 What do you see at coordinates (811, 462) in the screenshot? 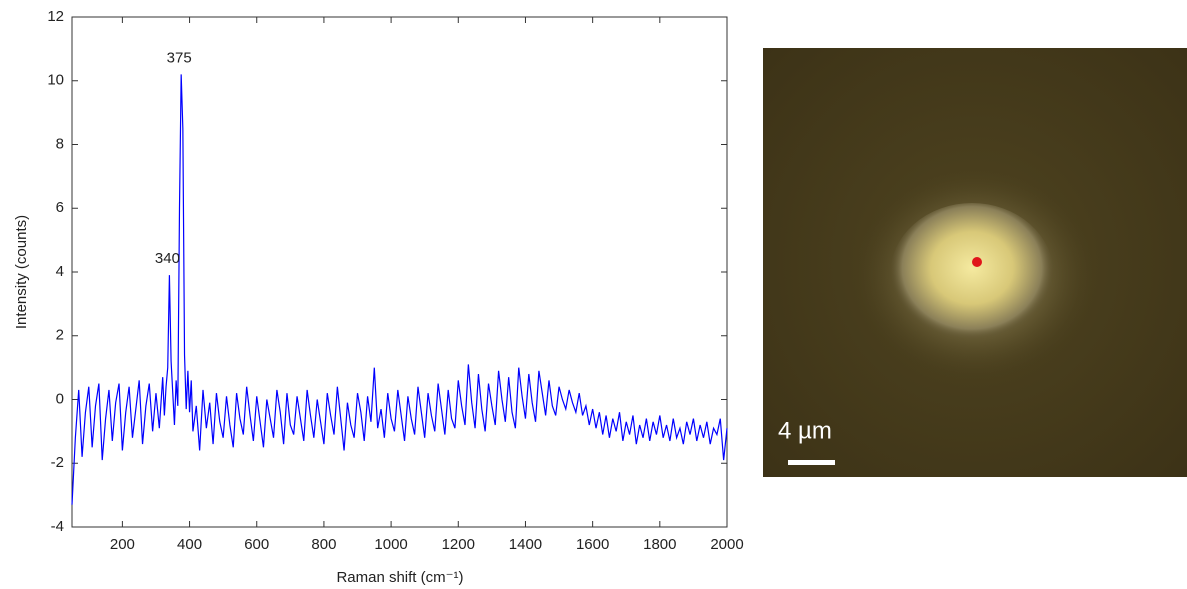
I see `scale-bar` at bounding box center [811, 462].